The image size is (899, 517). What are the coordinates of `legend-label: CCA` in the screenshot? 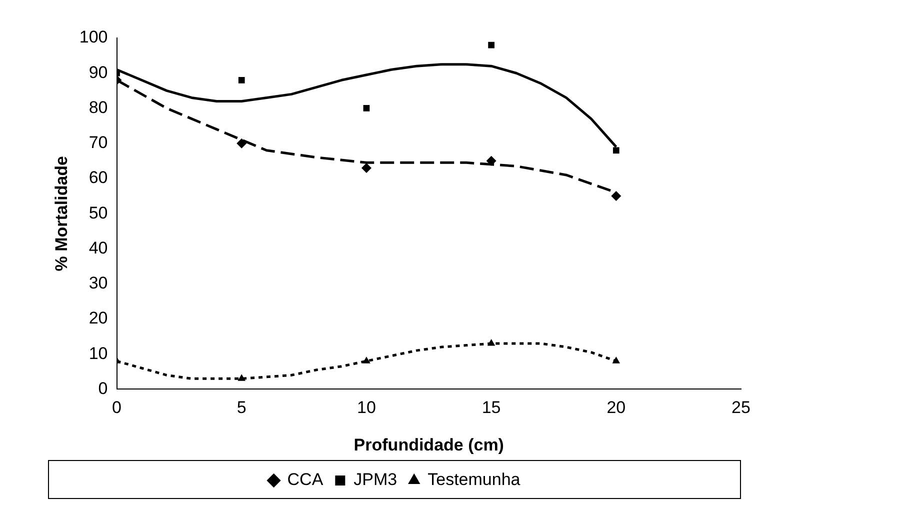 It's located at (305, 480).